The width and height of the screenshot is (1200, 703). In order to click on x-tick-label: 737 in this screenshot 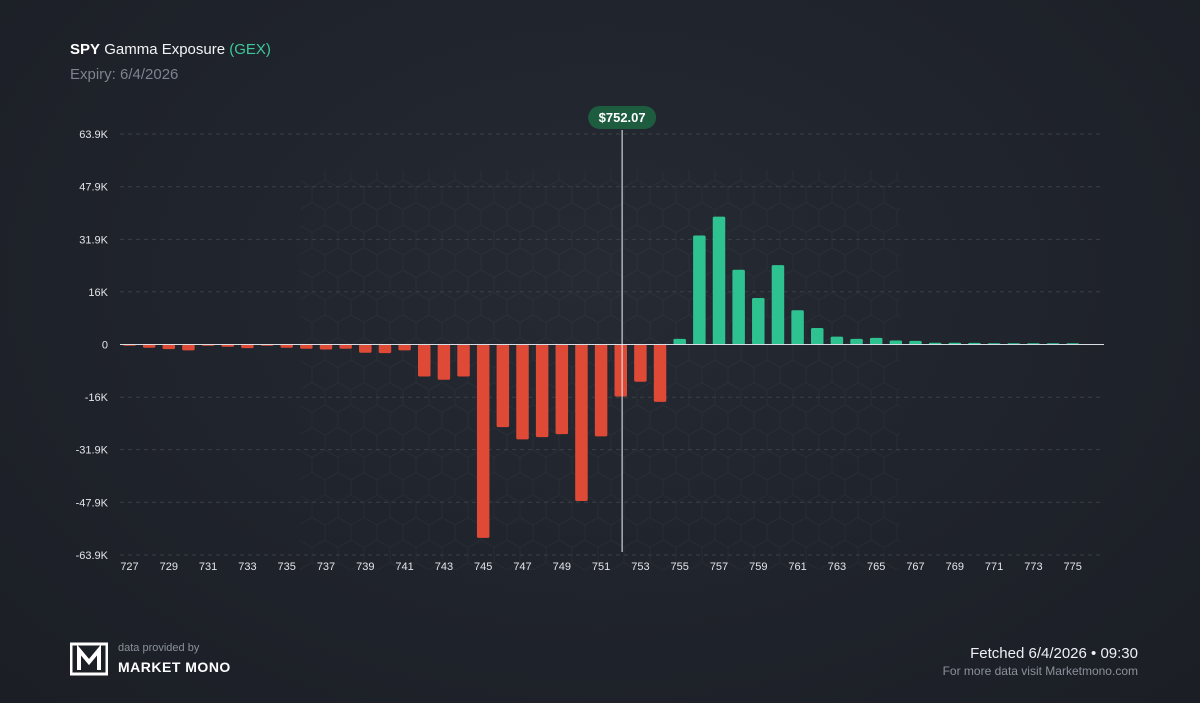, I will do `click(326, 567)`.